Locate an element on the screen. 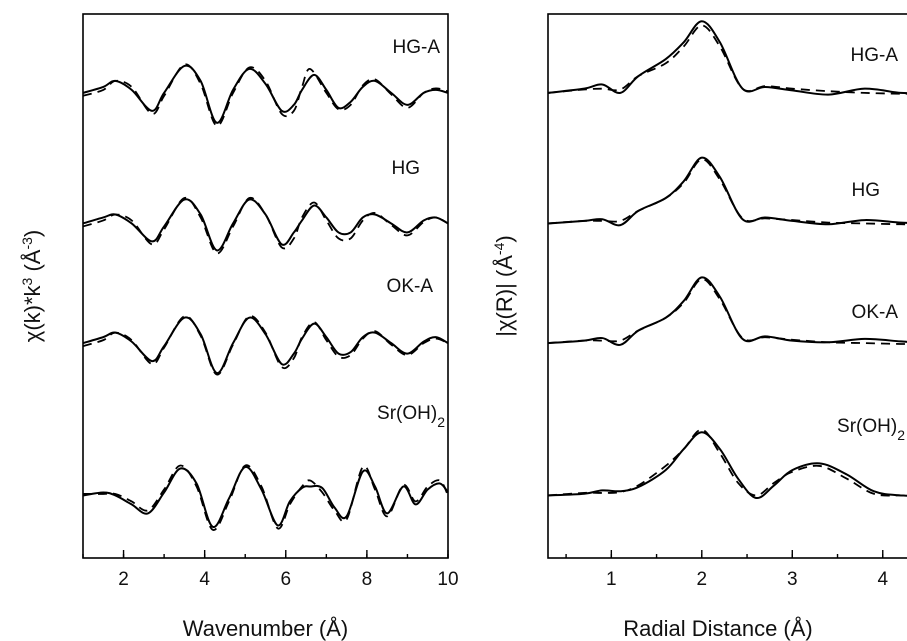  series-1-solid-line is located at coordinates (265, 94).